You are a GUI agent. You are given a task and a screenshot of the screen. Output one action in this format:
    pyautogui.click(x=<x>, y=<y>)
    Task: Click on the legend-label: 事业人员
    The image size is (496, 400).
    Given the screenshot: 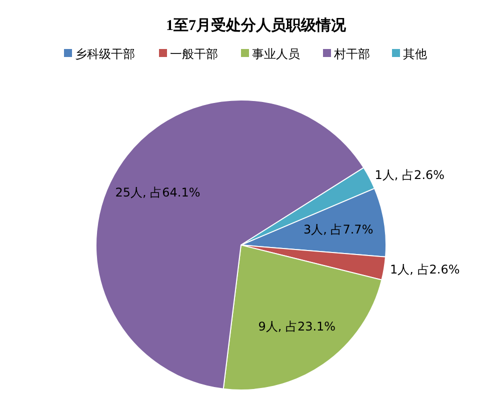 What is the action you would take?
    pyautogui.click(x=276, y=54)
    